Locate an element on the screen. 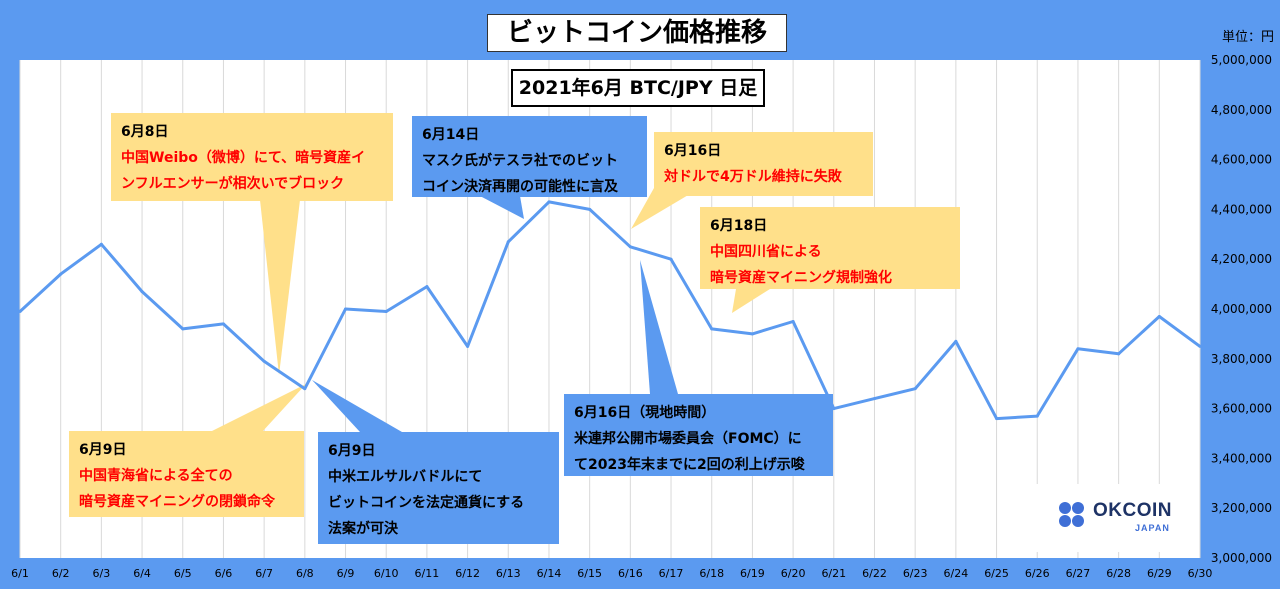 This screenshot has width=1280, height=589. annotation-text: 対ドルで4万ドル維持に失敗 is located at coordinates (753, 177).